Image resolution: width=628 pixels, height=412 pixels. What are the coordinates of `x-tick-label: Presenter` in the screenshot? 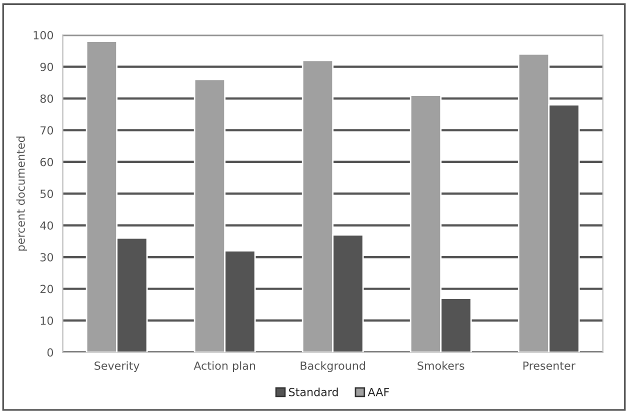 It's located at (549, 366).